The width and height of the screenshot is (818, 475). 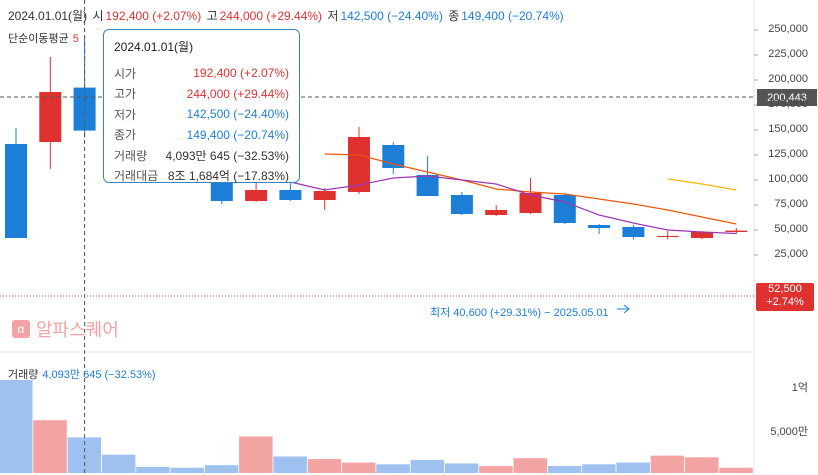 I want to click on alpha-logo-icon: α, so click(x=21, y=329).